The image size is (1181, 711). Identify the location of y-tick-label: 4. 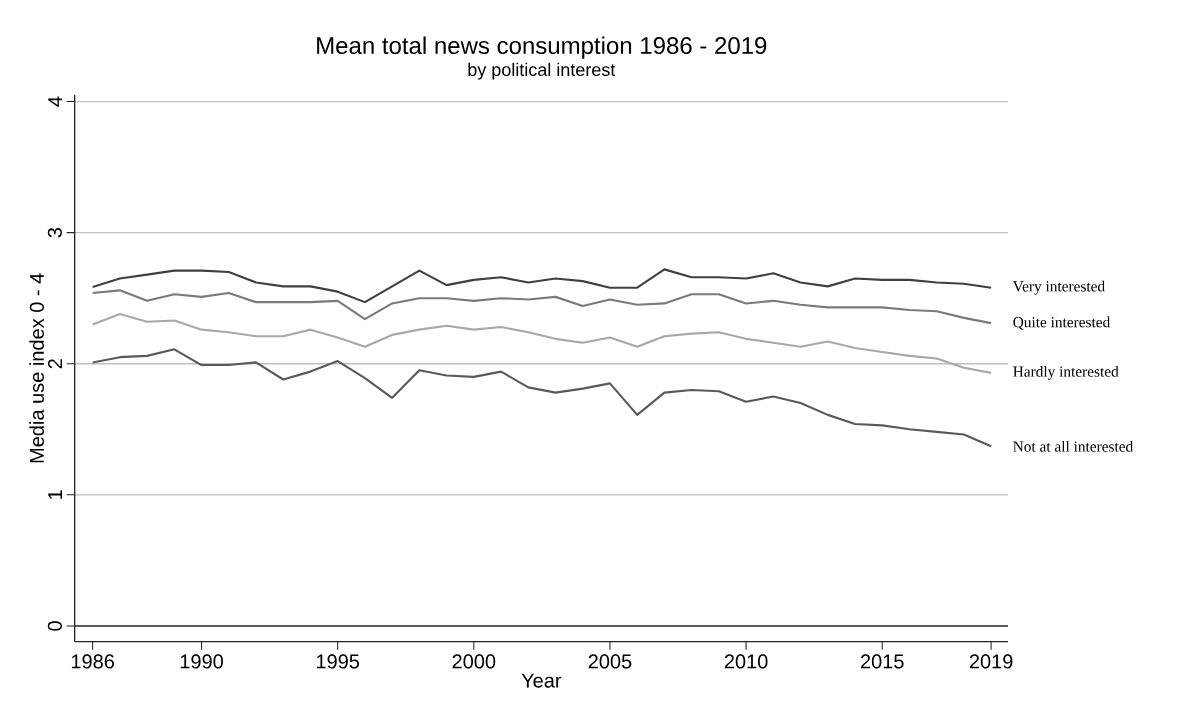
(55, 101).